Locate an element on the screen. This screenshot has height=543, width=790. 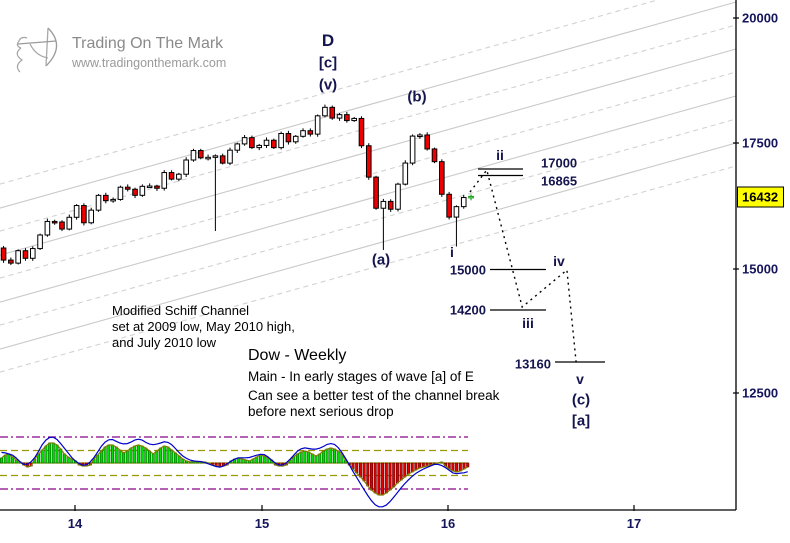
wave-label-D: D is located at coordinates (328, 40).